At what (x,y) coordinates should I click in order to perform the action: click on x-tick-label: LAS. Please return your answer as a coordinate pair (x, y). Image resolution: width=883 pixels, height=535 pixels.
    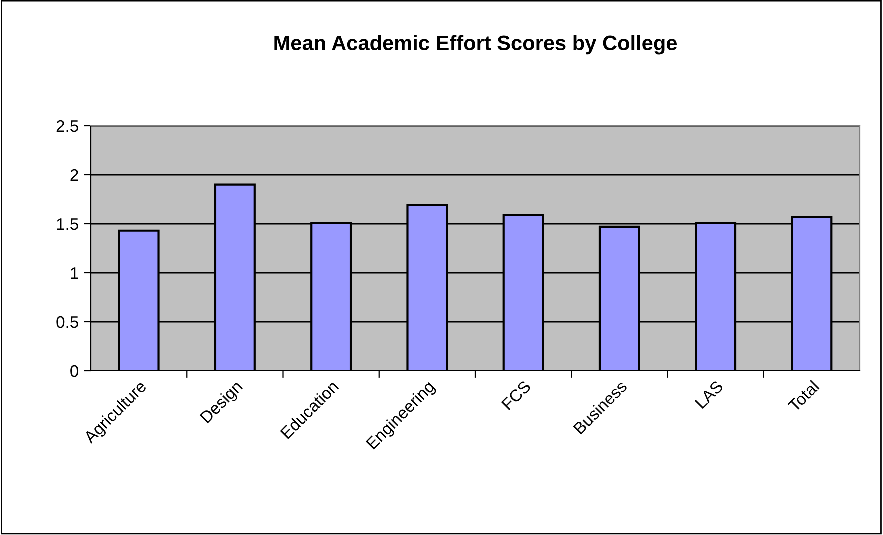
    Looking at the image, I should click on (709, 395).